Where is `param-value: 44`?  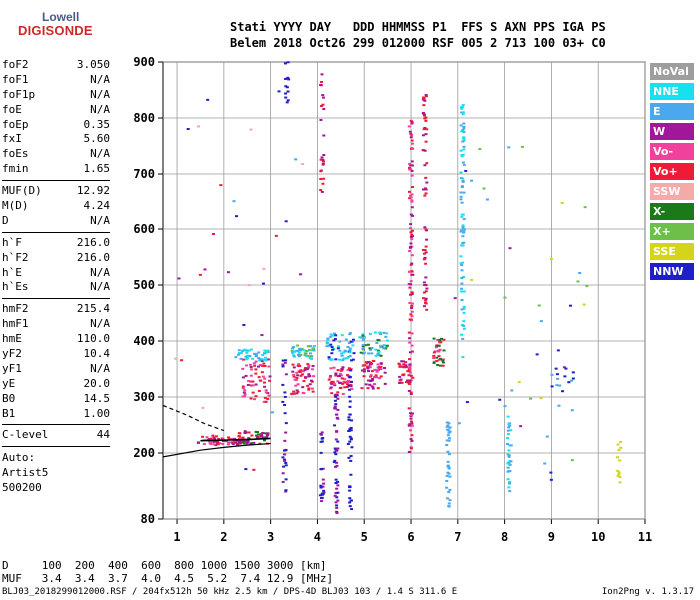 param-value: 44 is located at coordinates (103, 435).